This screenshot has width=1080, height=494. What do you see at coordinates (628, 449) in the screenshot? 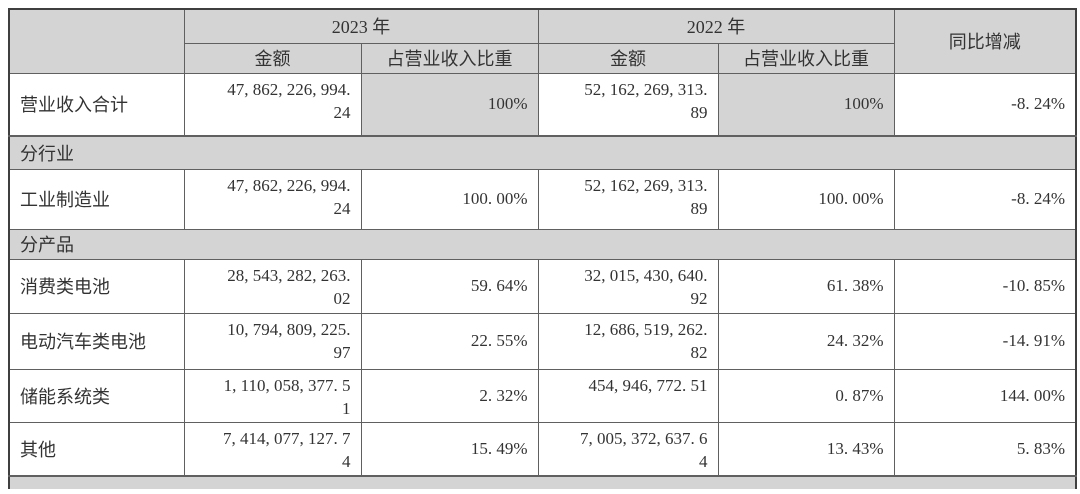
I see `cell-amount-2022: 7, 005, 372, 637. 6 4` at bounding box center [628, 449].